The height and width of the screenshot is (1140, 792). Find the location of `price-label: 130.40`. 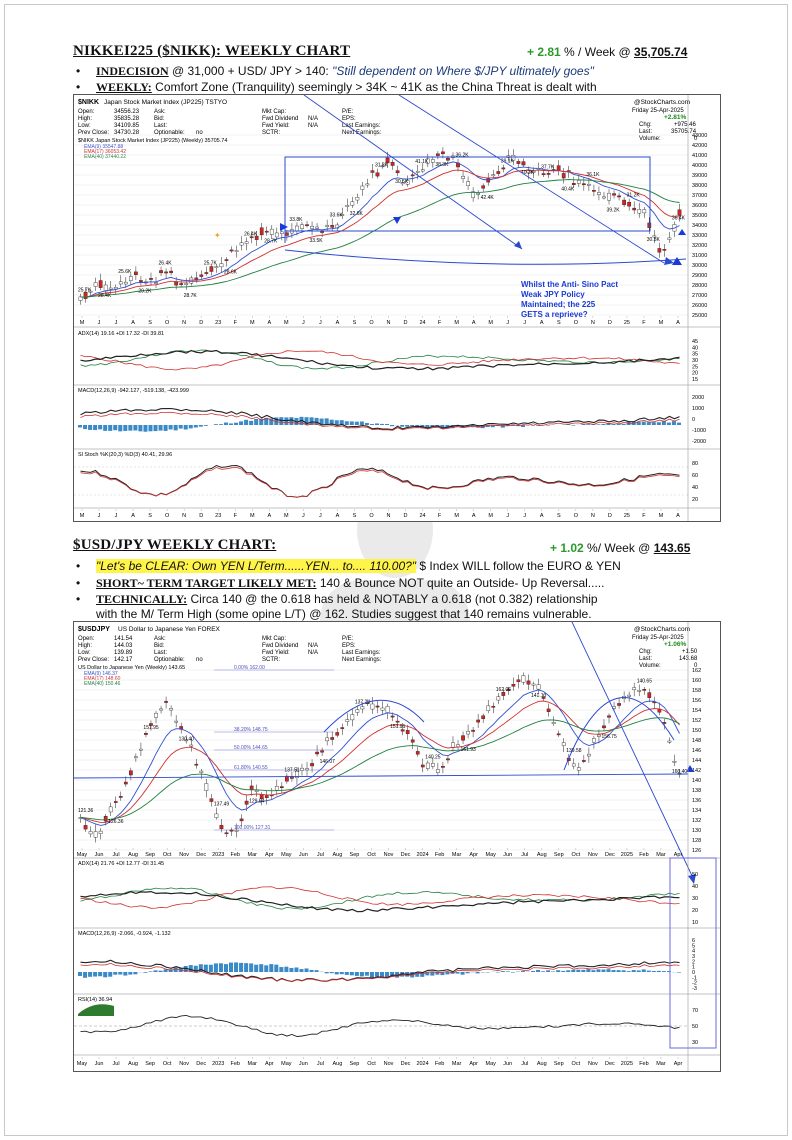

price-label: 130.40 is located at coordinates (187, 740).